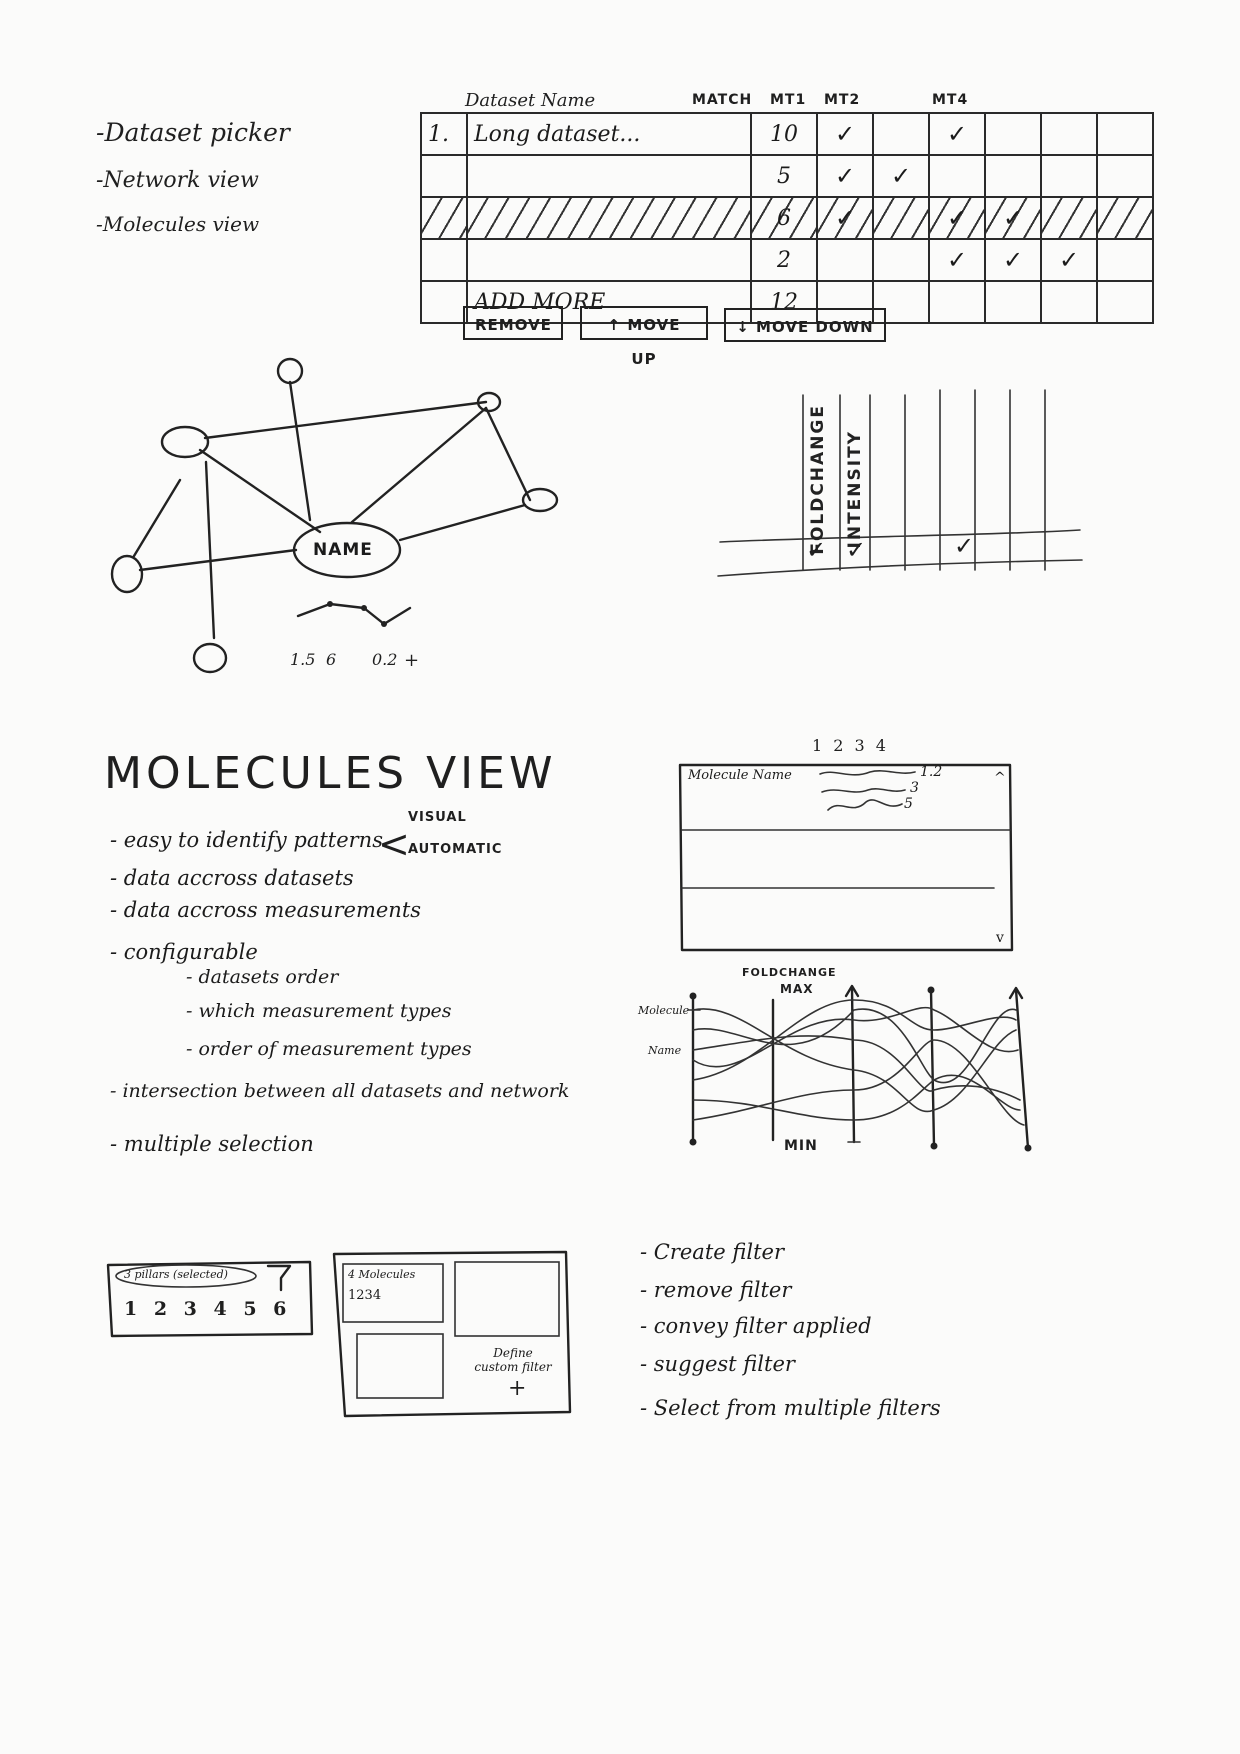  What do you see at coordinates (717, 1364) in the screenshot?
I see `filter-note: - suggest filter` at bounding box center [717, 1364].